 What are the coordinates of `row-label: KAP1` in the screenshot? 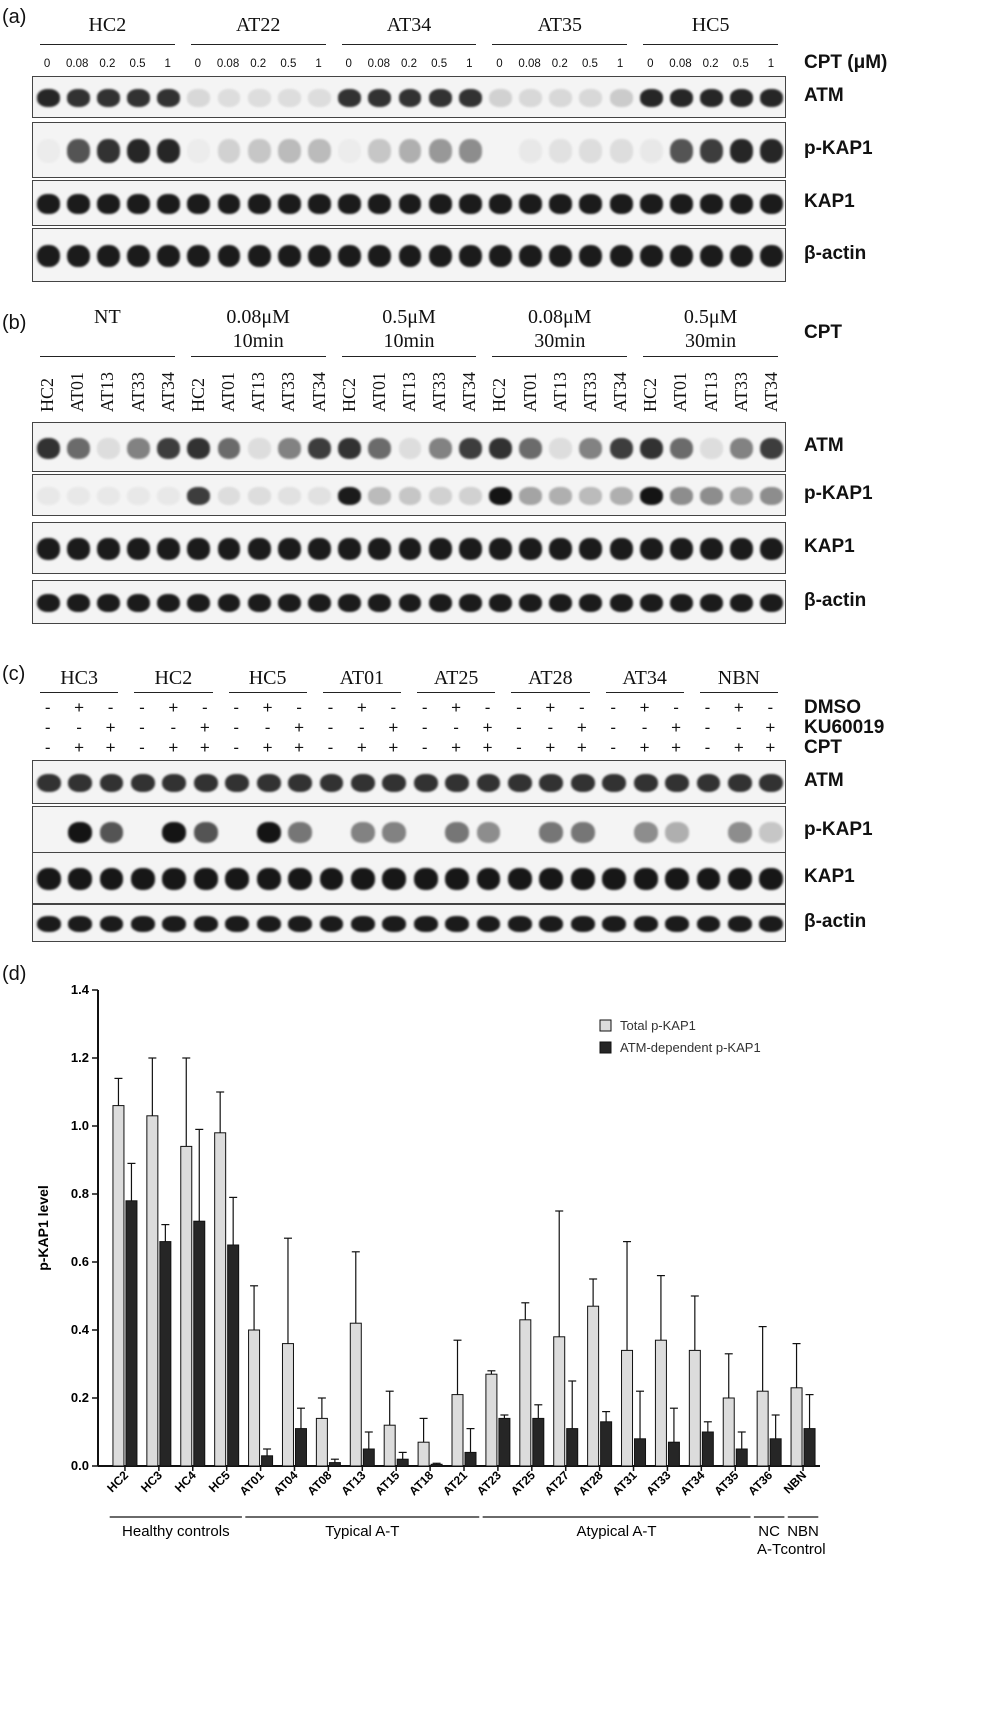 It's located at (829, 201).